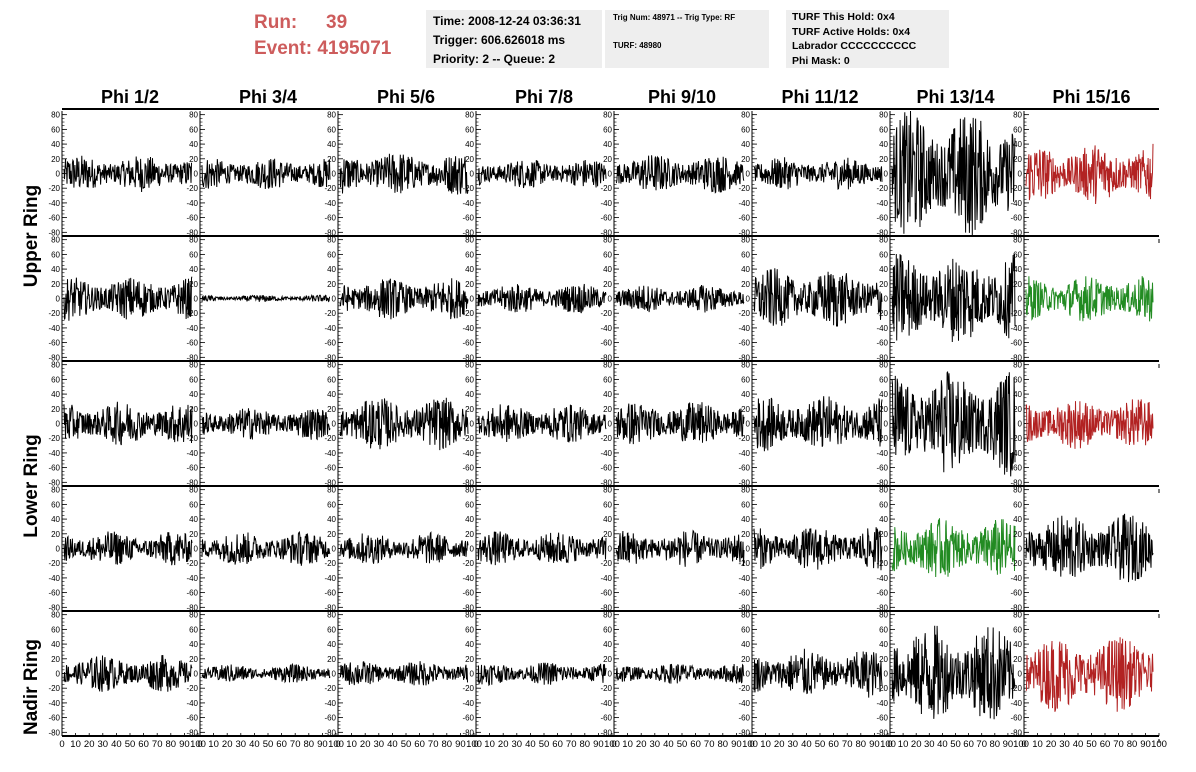 The height and width of the screenshot is (772, 1196). What do you see at coordinates (365, 744) in the screenshot?
I see `x-tick-label: 20` at bounding box center [365, 744].